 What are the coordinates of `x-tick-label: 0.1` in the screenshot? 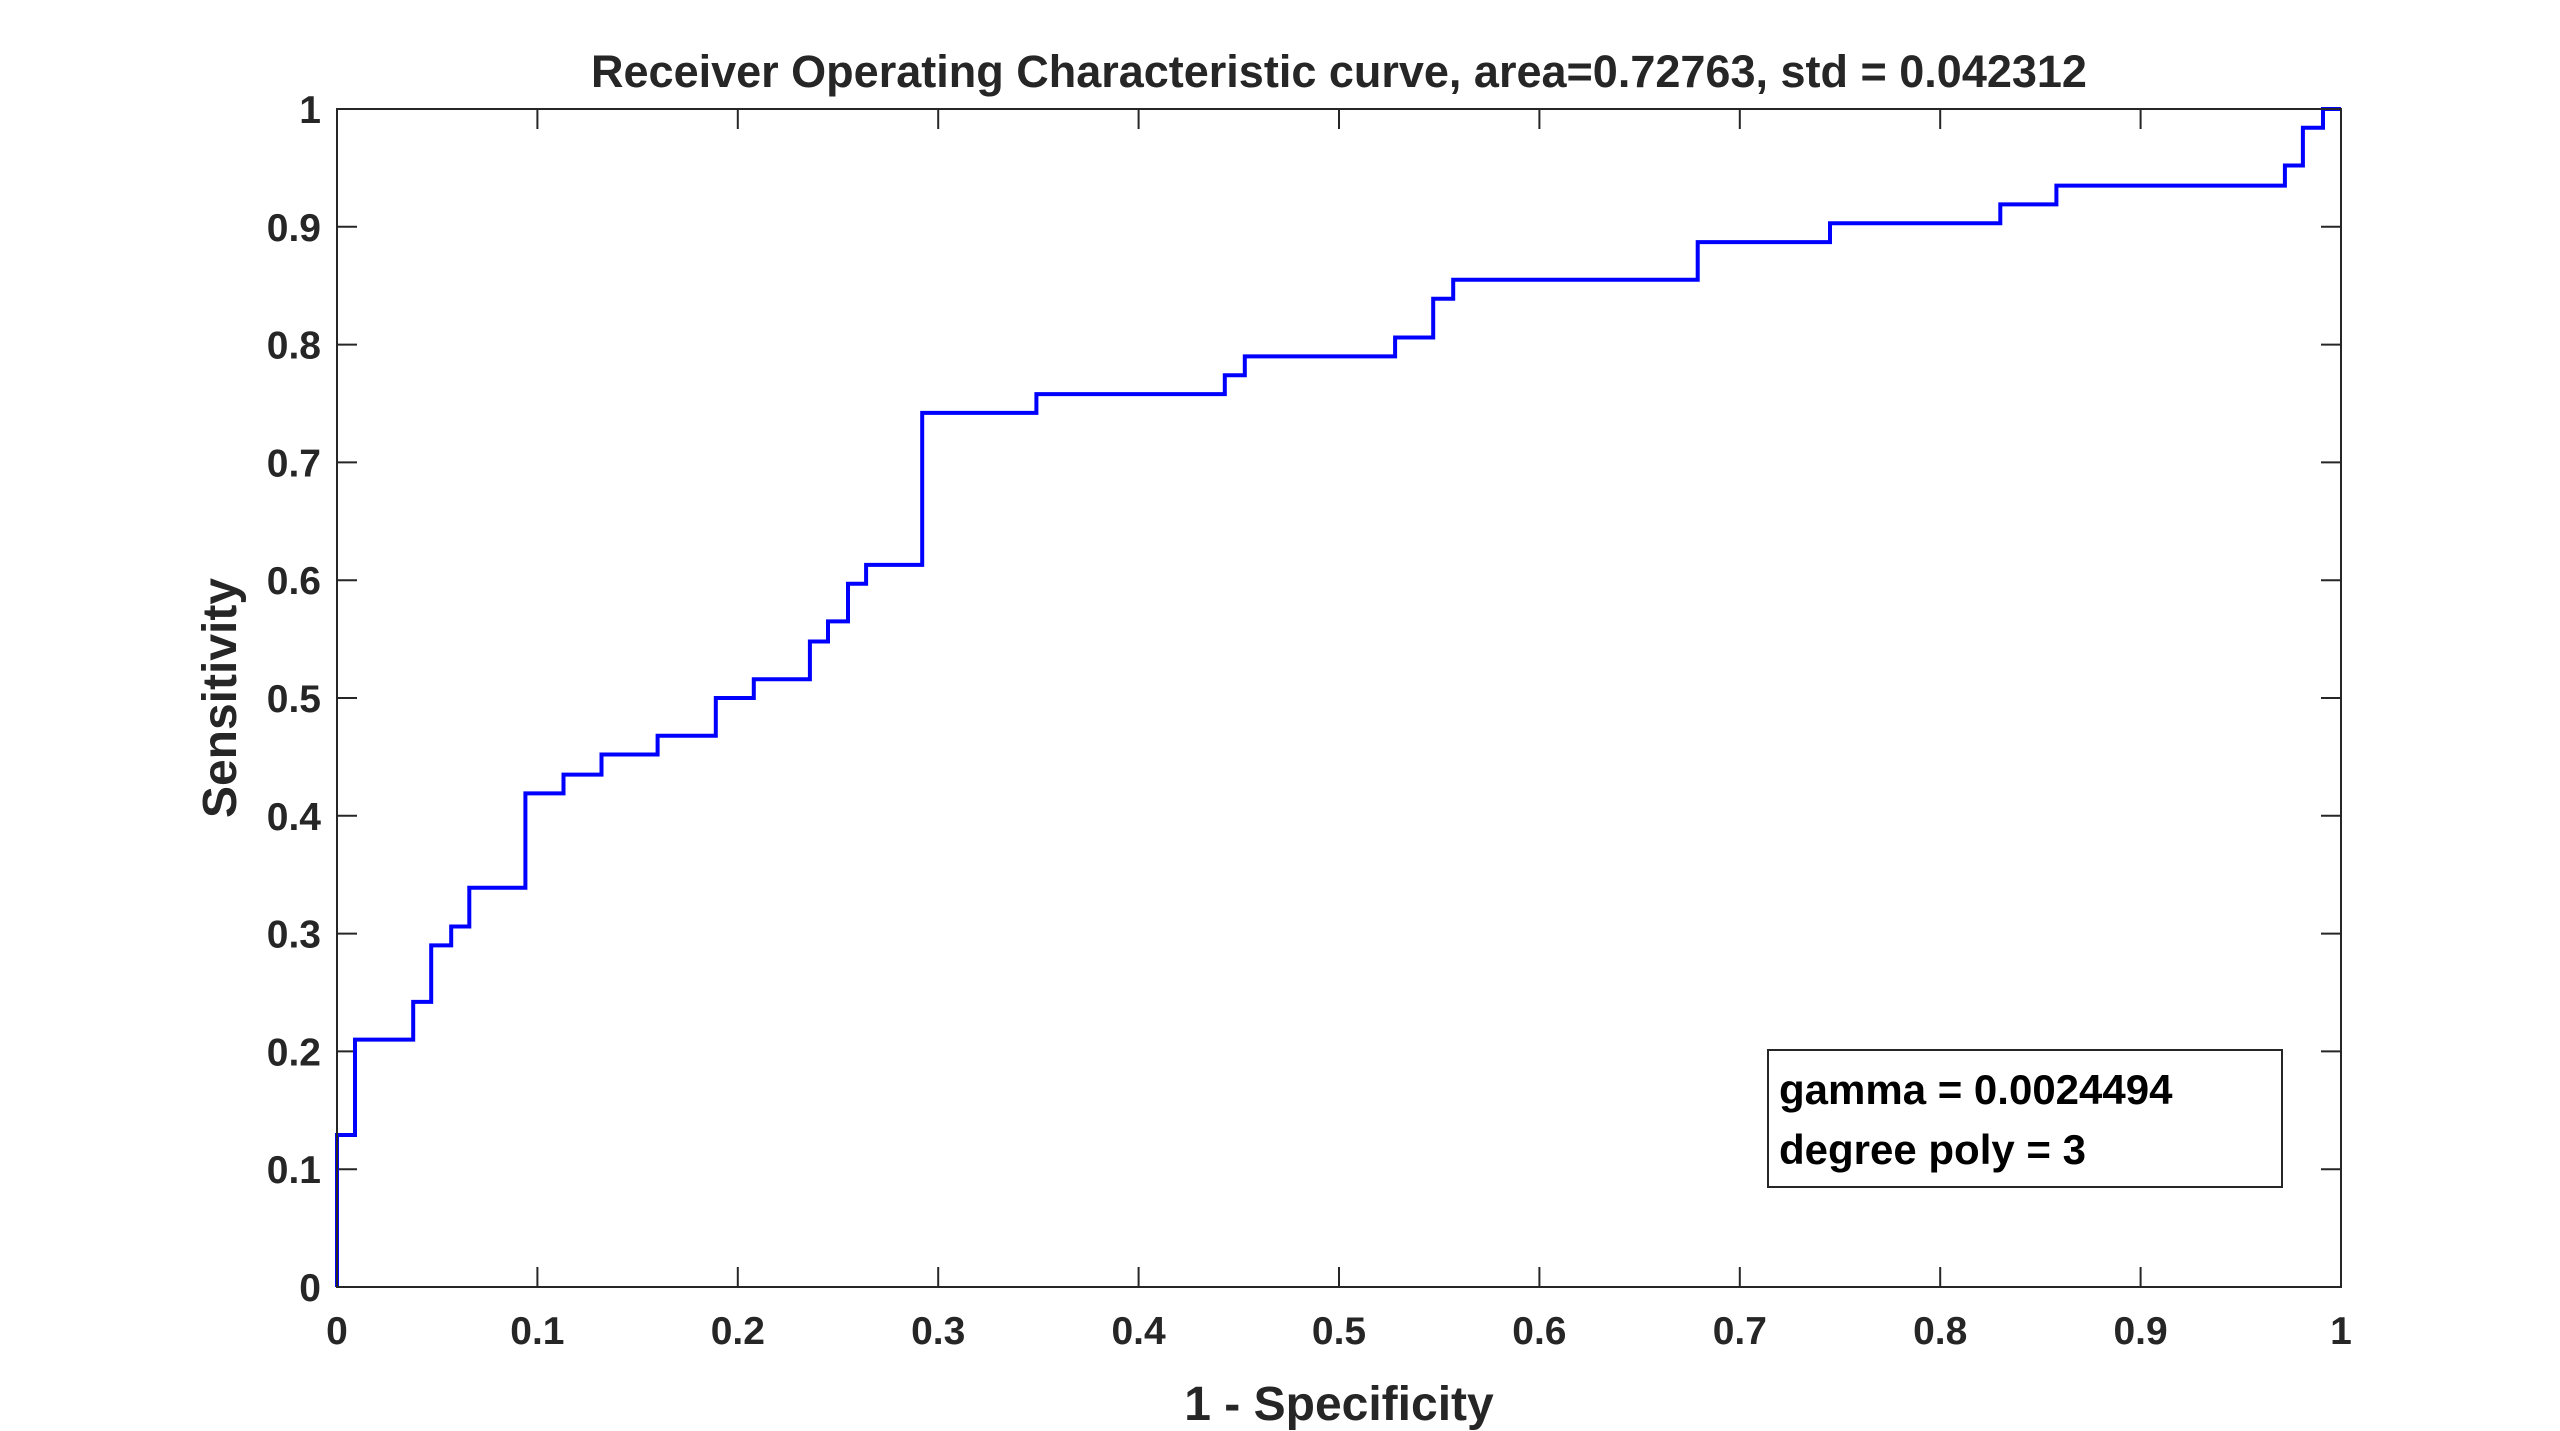 It's located at (537, 1331).